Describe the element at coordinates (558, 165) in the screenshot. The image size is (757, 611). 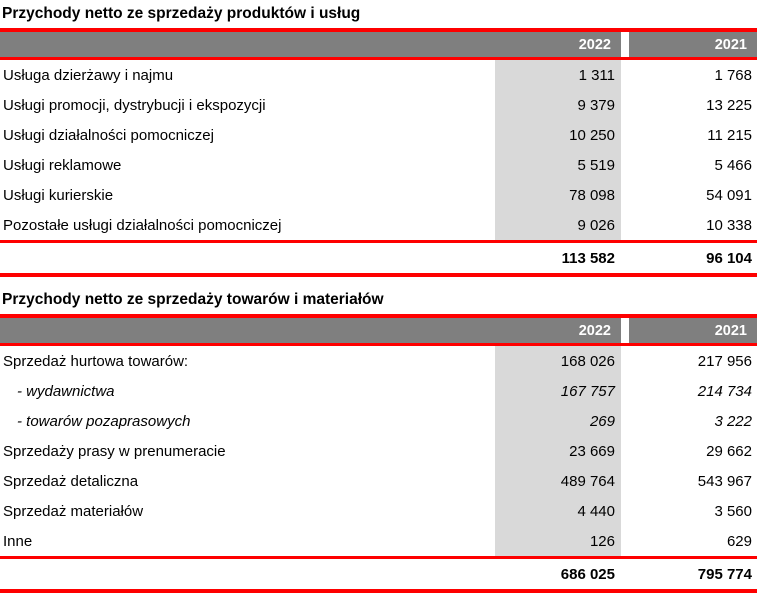
I see `value-2022: 5 519` at that location.